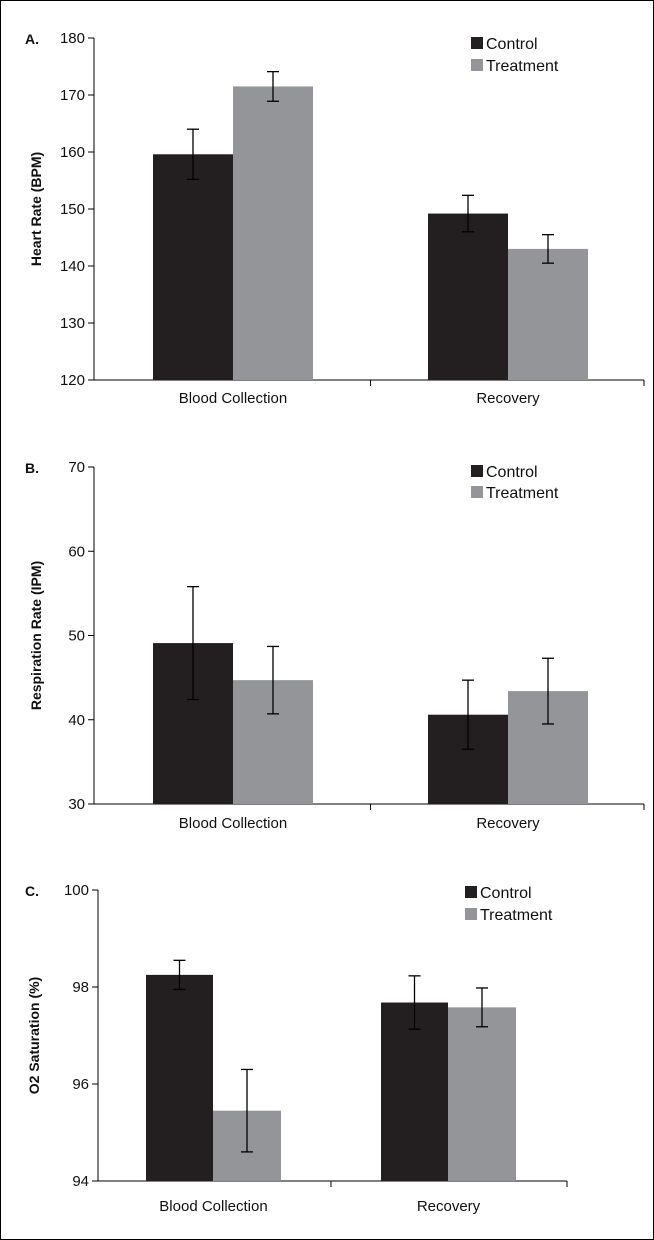 This screenshot has height=1240, width=654. What do you see at coordinates (72, 38) in the screenshot?
I see `y-tick-label: 180` at bounding box center [72, 38].